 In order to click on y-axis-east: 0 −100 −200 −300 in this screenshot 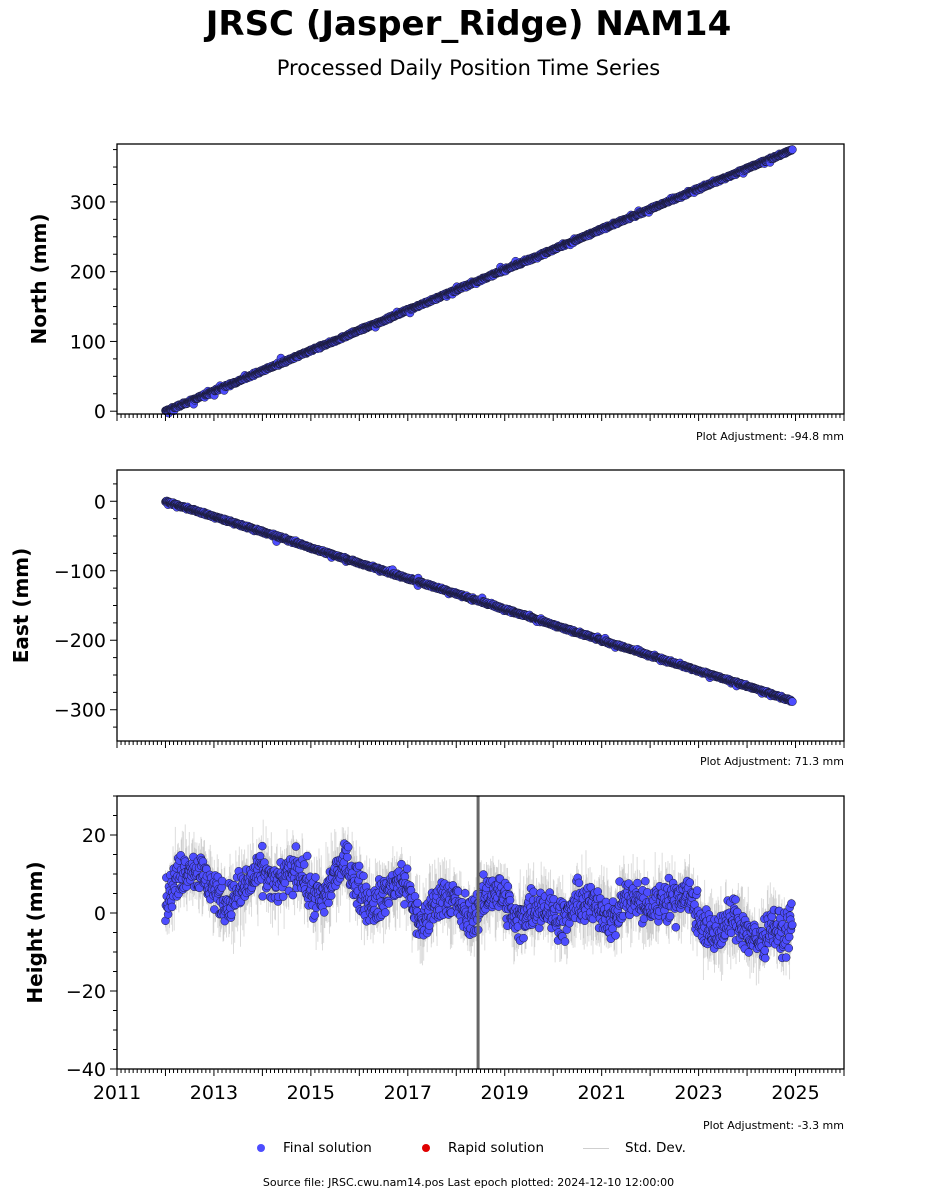, I will do `click(85, 605)`.